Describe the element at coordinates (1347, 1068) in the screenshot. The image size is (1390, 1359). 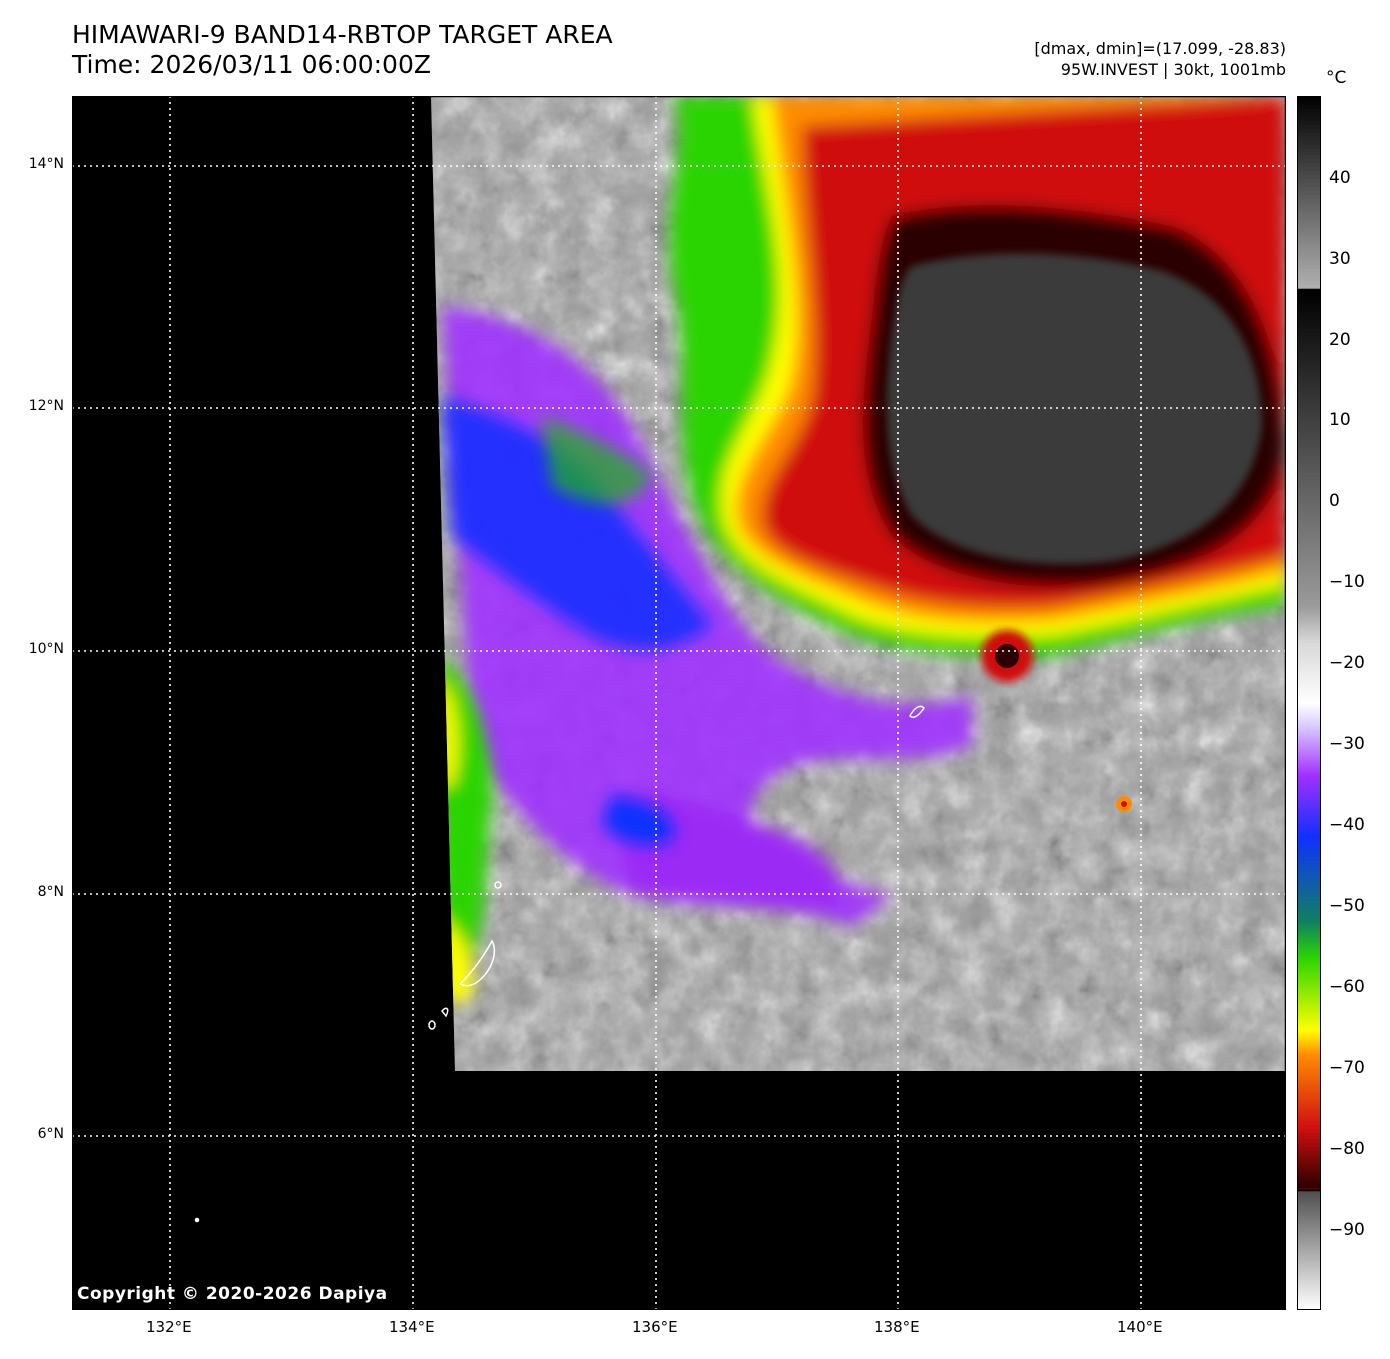
I see `colorbar-tick-m70: −70` at that location.